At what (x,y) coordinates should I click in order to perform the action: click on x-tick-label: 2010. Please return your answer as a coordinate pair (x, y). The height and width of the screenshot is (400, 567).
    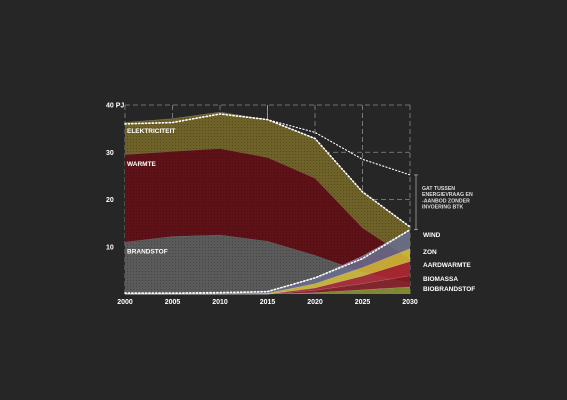
    Looking at the image, I should click on (220, 302).